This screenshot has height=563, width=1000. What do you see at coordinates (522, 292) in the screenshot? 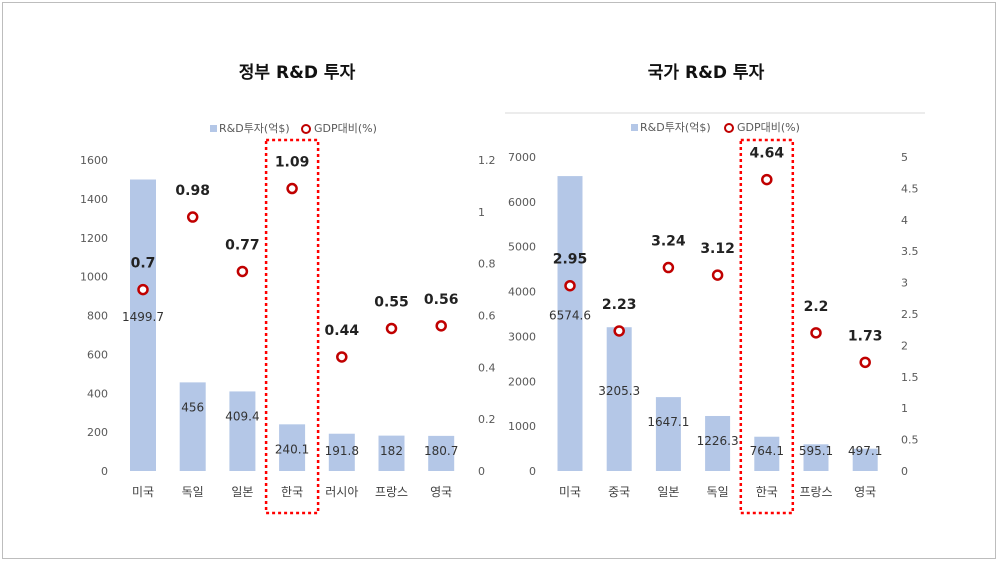
I see `y-tick-label: 4000` at bounding box center [522, 292].